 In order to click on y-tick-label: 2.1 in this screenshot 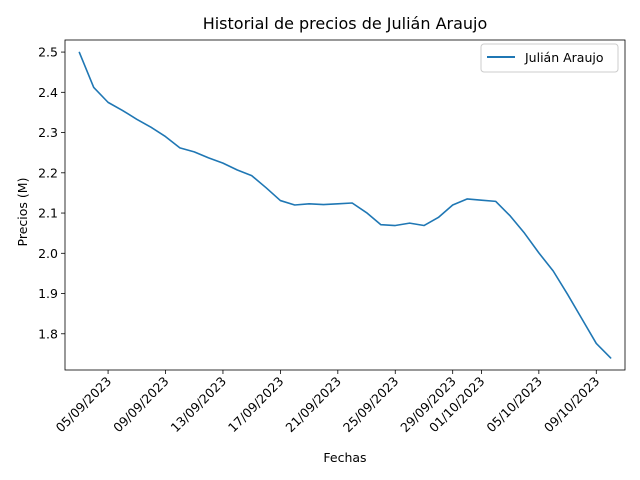, I will do `click(48, 213)`.